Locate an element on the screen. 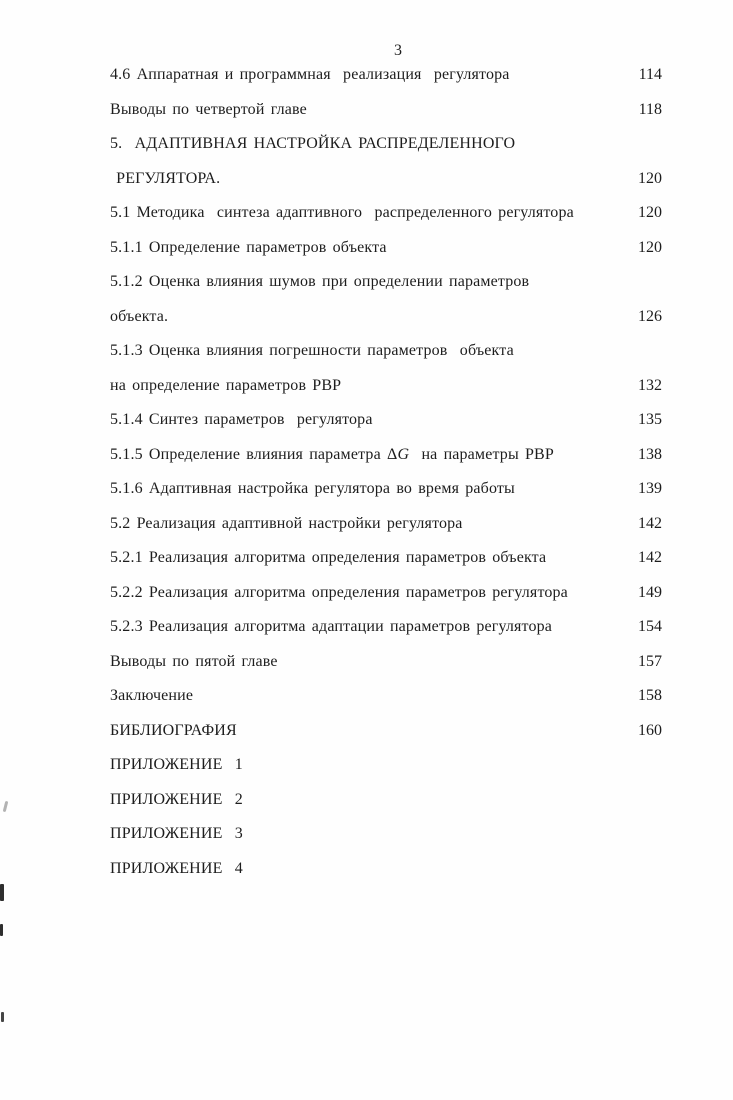  toc-entry-title: 5. АДАПТИВНАЯ НАСТРОЙКА РАСПРЕДЕЛЕННОГО is located at coordinates (313, 143).